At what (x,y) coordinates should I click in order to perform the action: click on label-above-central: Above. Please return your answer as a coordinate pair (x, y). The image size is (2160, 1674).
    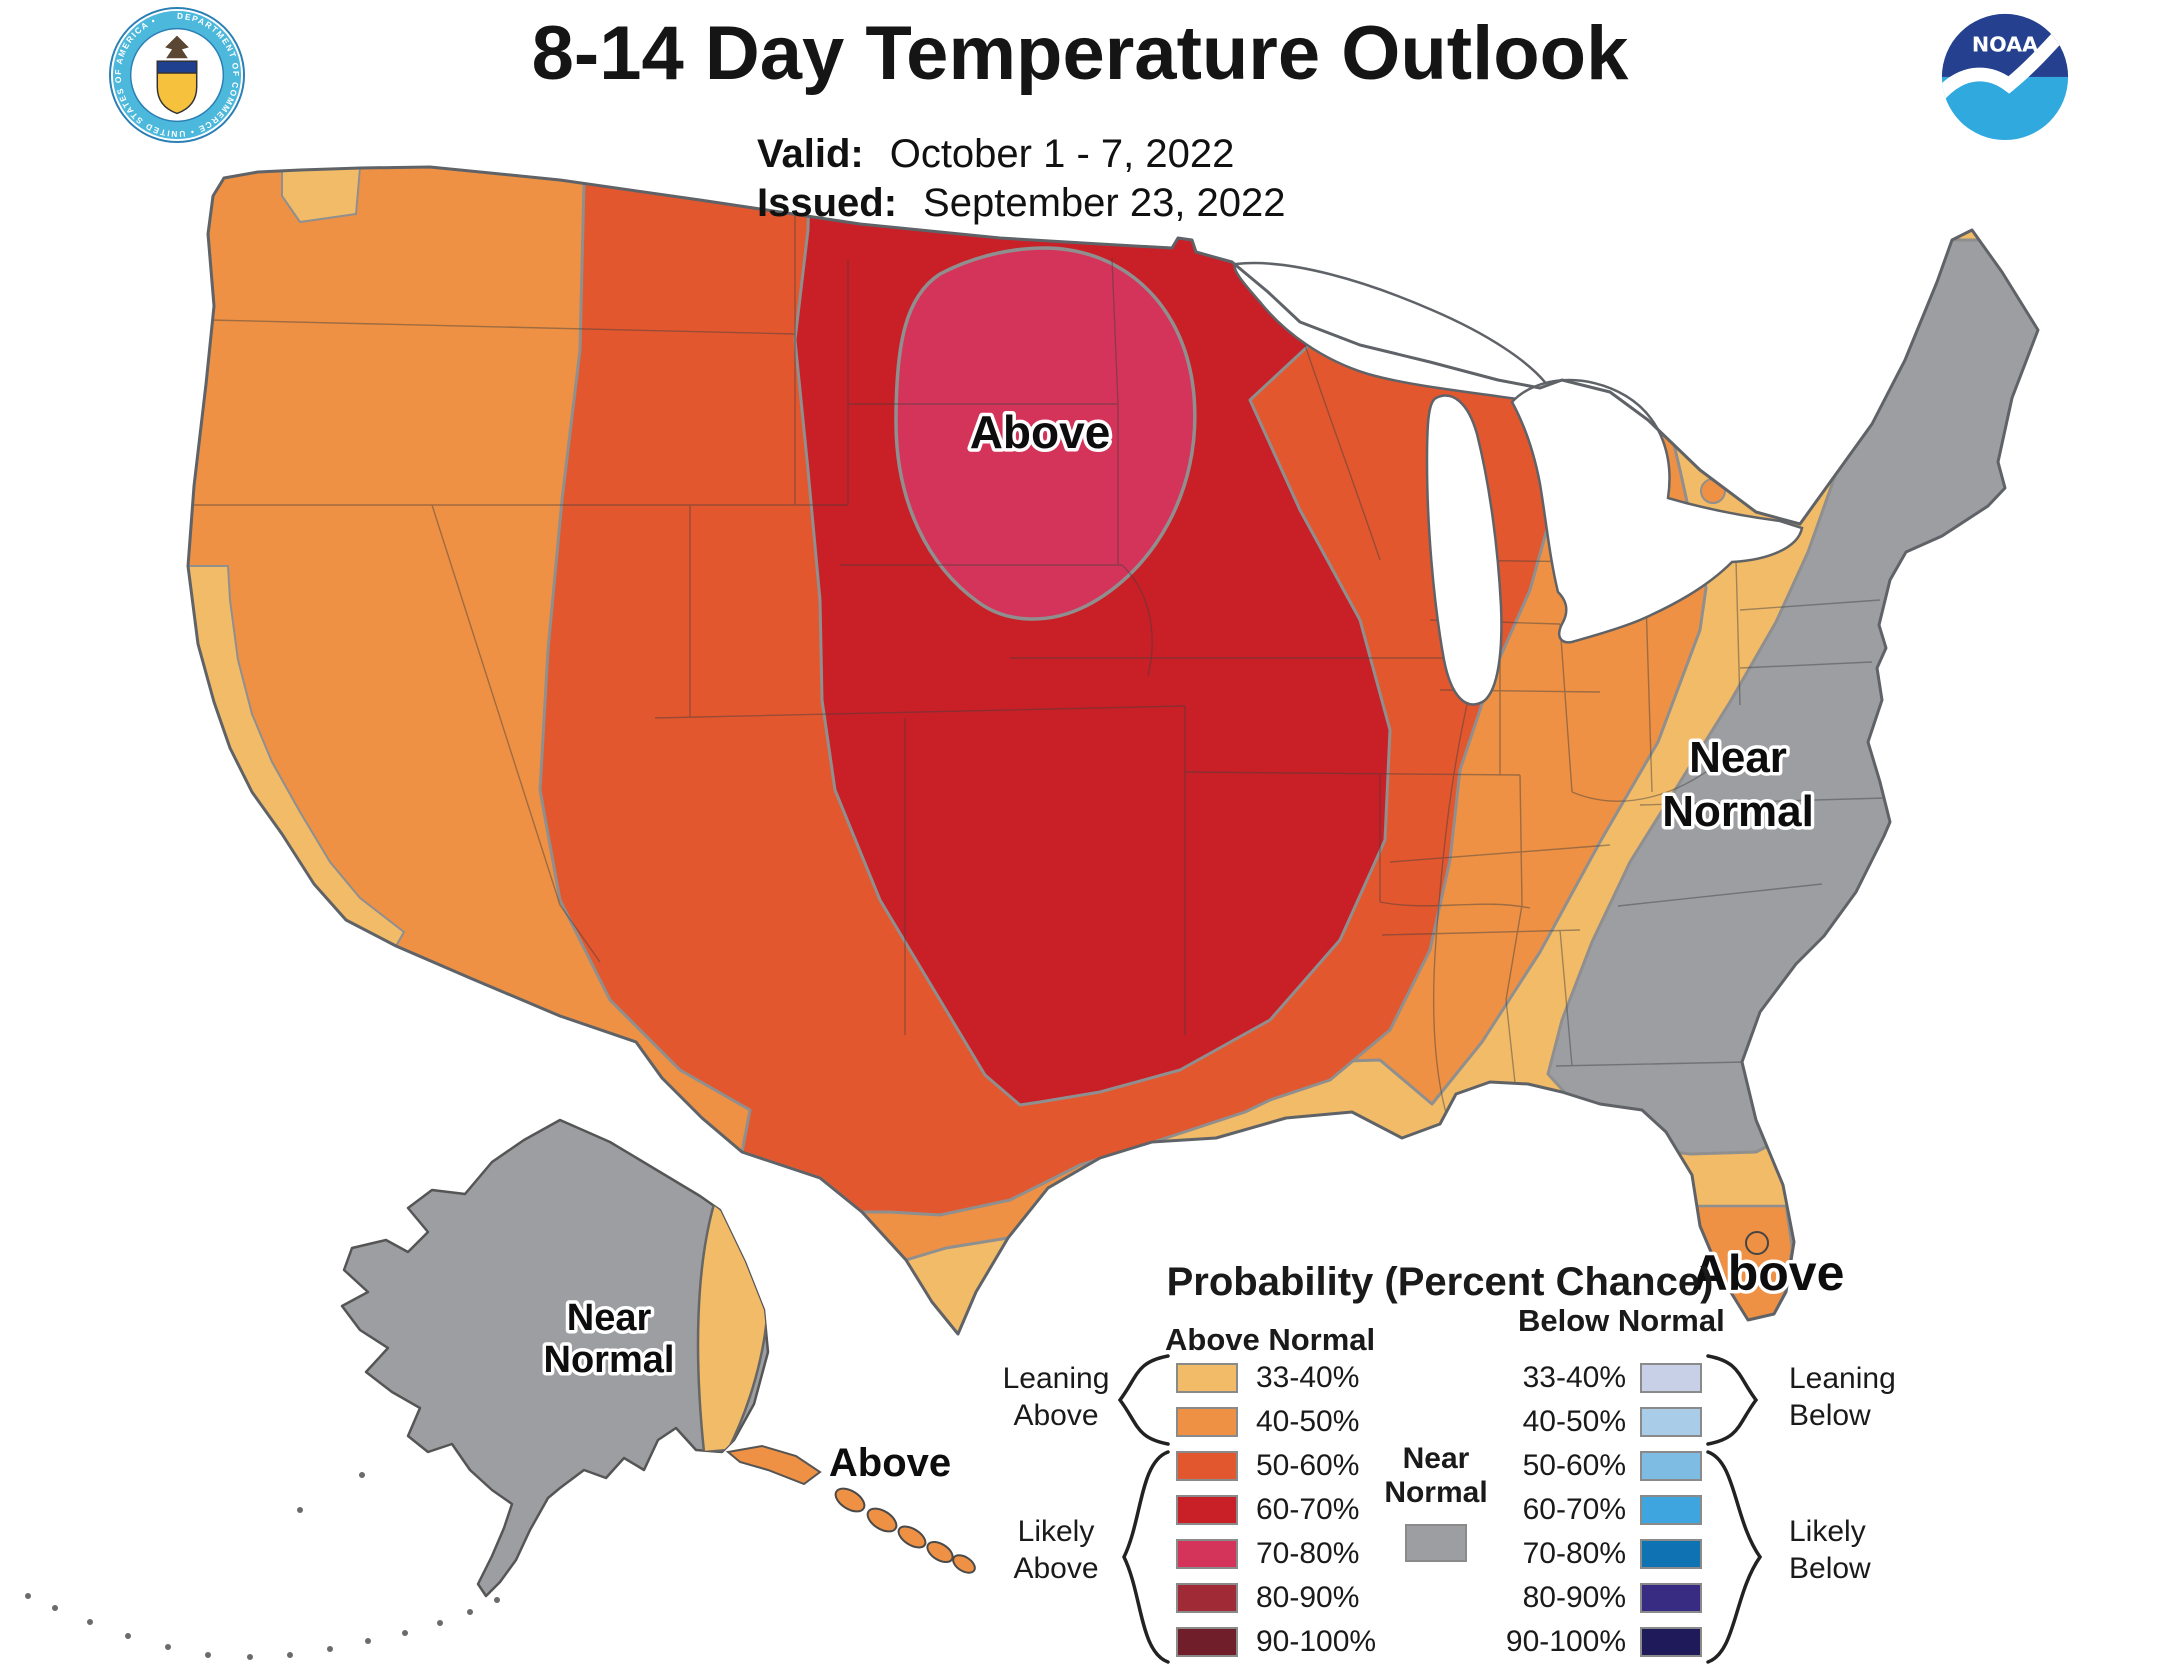
    Looking at the image, I should click on (1040, 432).